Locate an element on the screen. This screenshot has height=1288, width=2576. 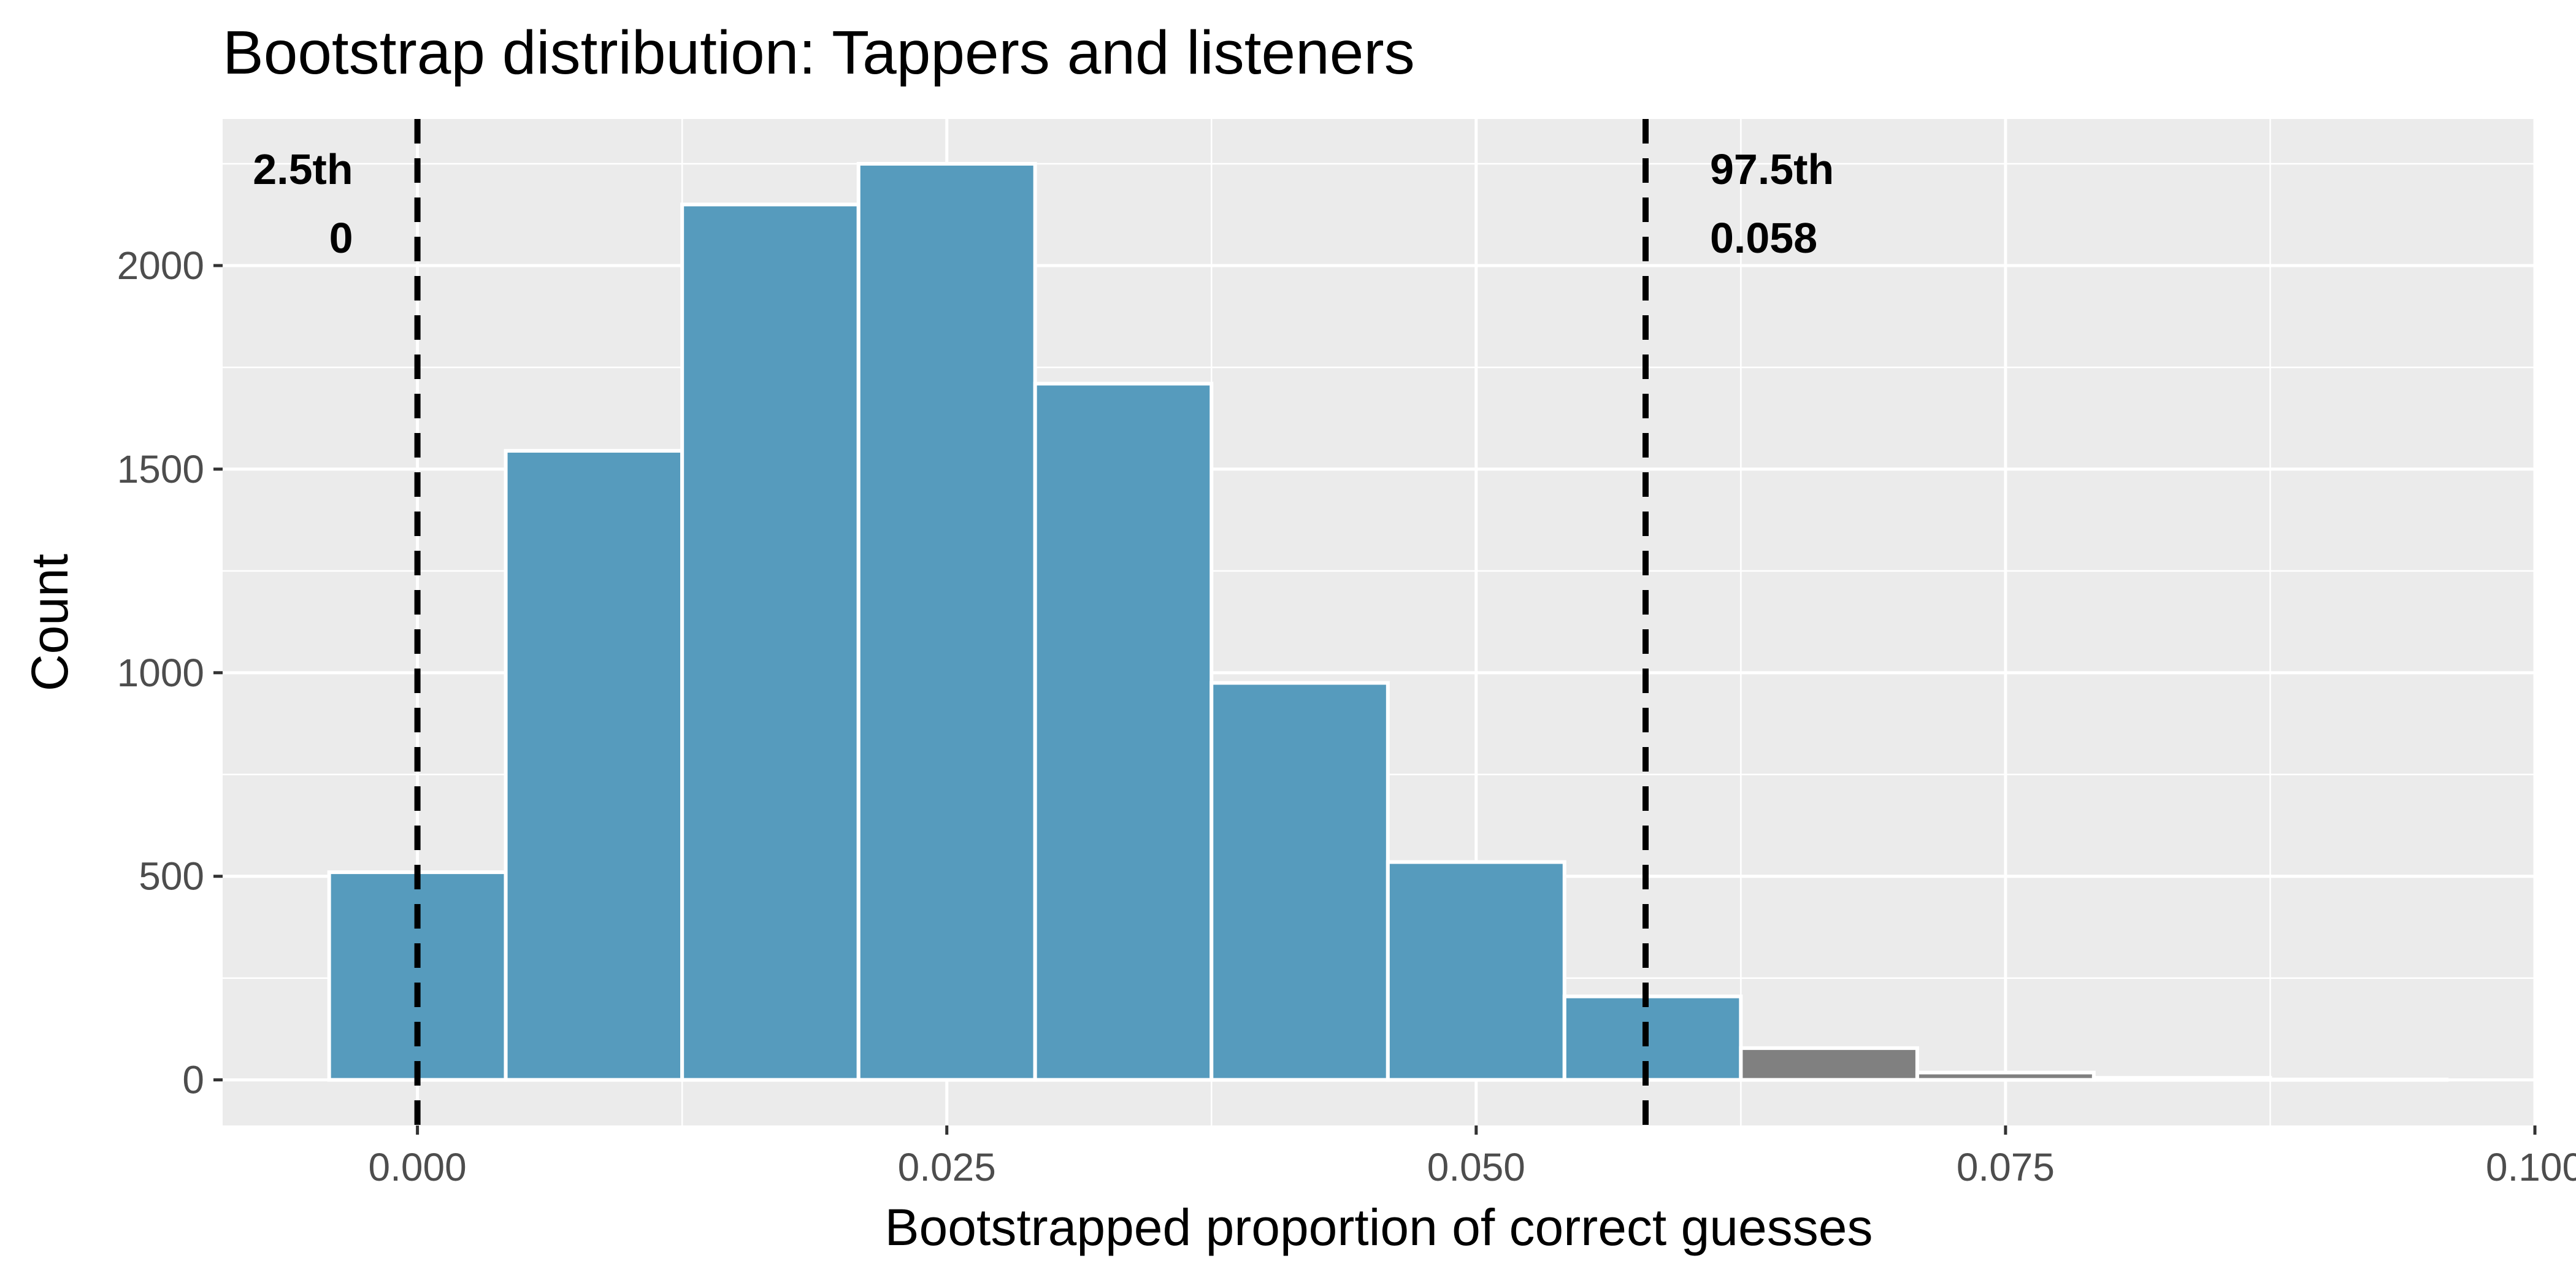
y-axis: 0 500 1000 1500 2000 is located at coordinates (170, 672).